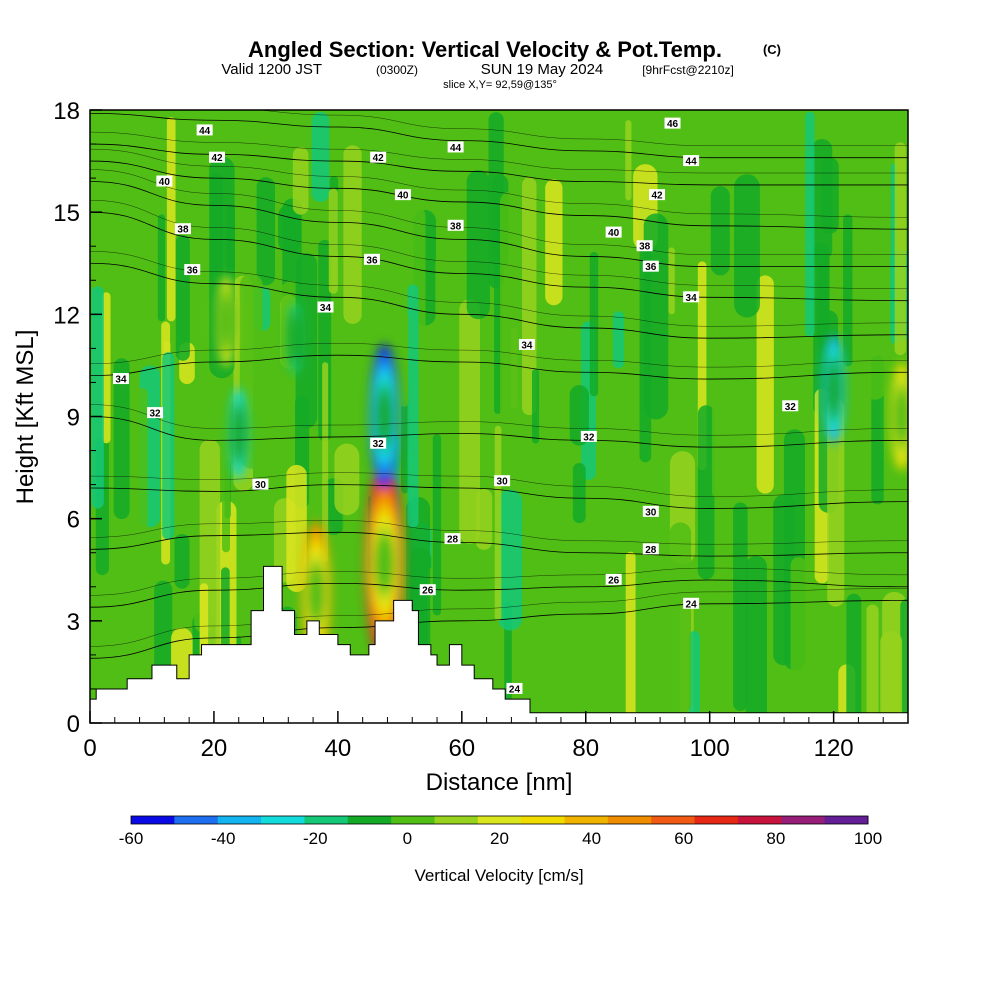  What do you see at coordinates (585, 748) in the screenshot?
I see `x-tick-label: 80` at bounding box center [585, 748].